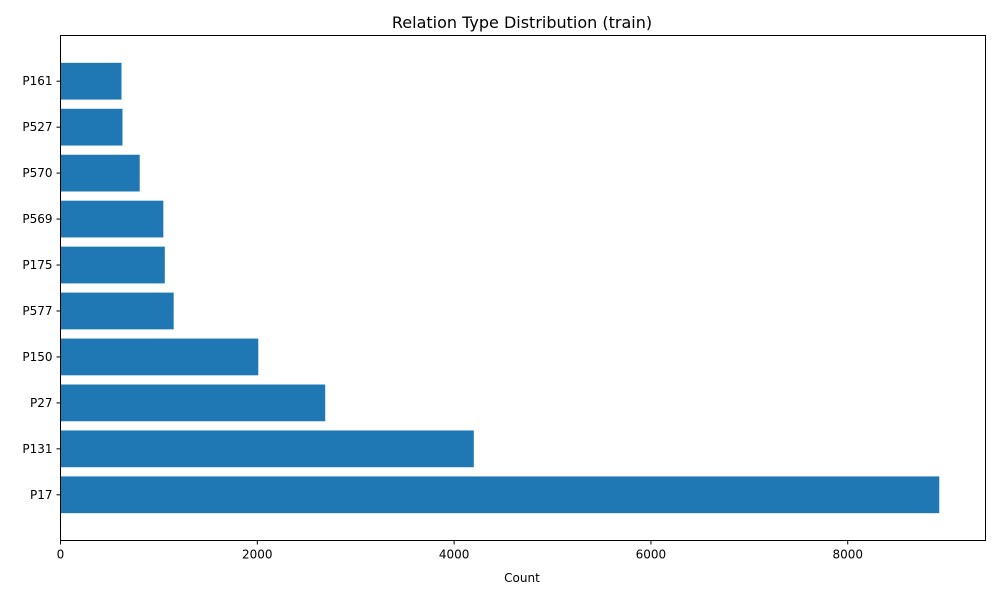 This screenshot has height=605, width=1000. What do you see at coordinates (454, 555) in the screenshot?
I see `x-tick-label: 4000` at bounding box center [454, 555].